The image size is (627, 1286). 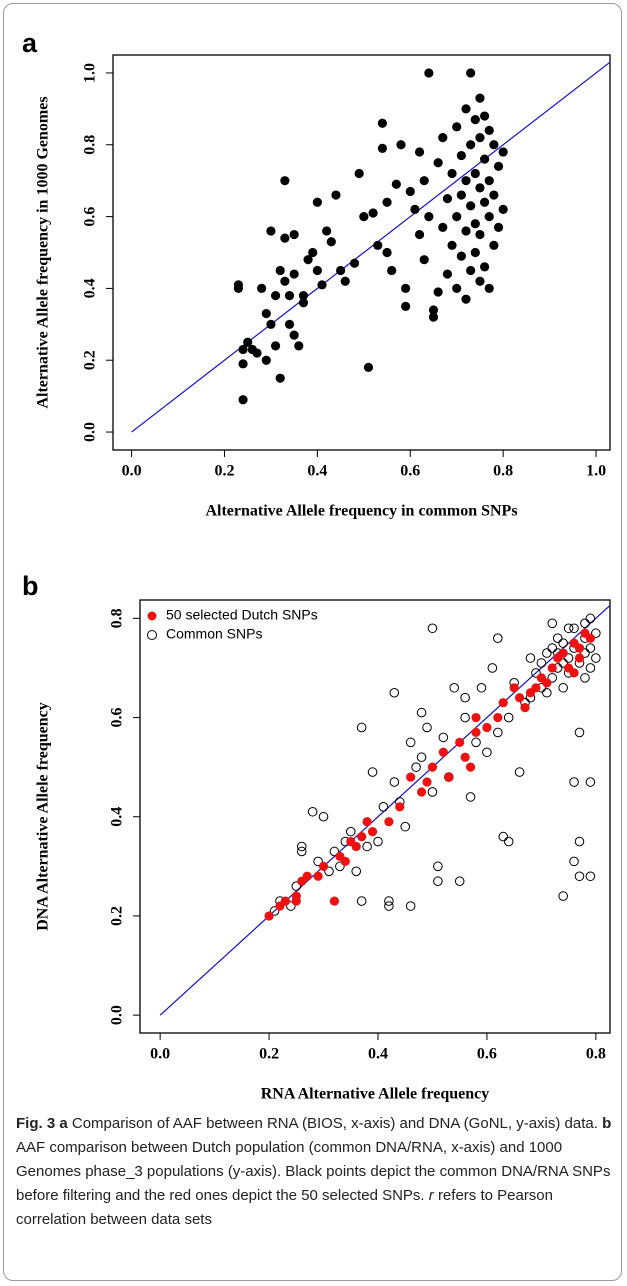 What do you see at coordinates (596, 471) in the screenshot?
I see `x-tick-label: 1.0` at bounding box center [596, 471].